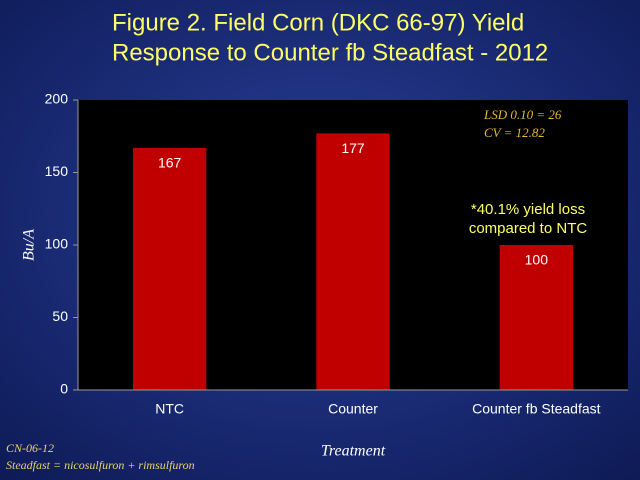 The height and width of the screenshot is (480, 640). What do you see at coordinates (60, 316) in the screenshot?
I see `y-tick-label: 50` at bounding box center [60, 316].